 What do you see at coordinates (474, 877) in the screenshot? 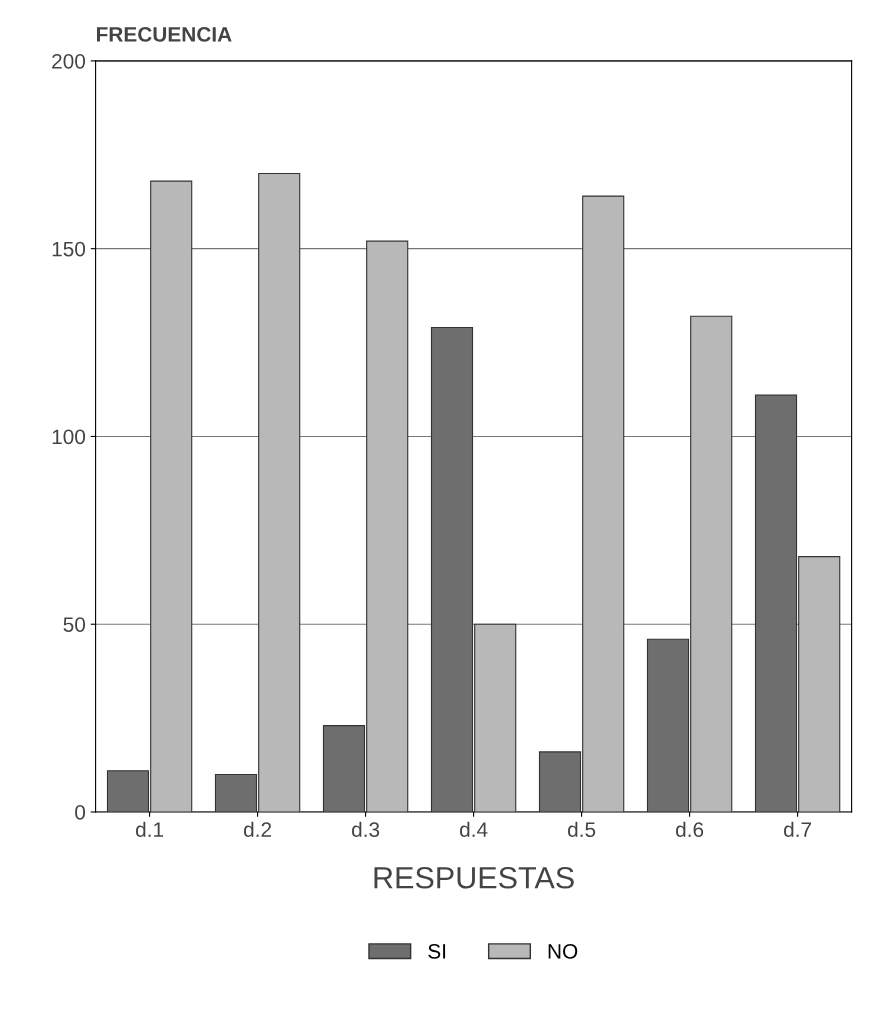
I see `x-axis-title: RESPUESTAS` at bounding box center [474, 877].